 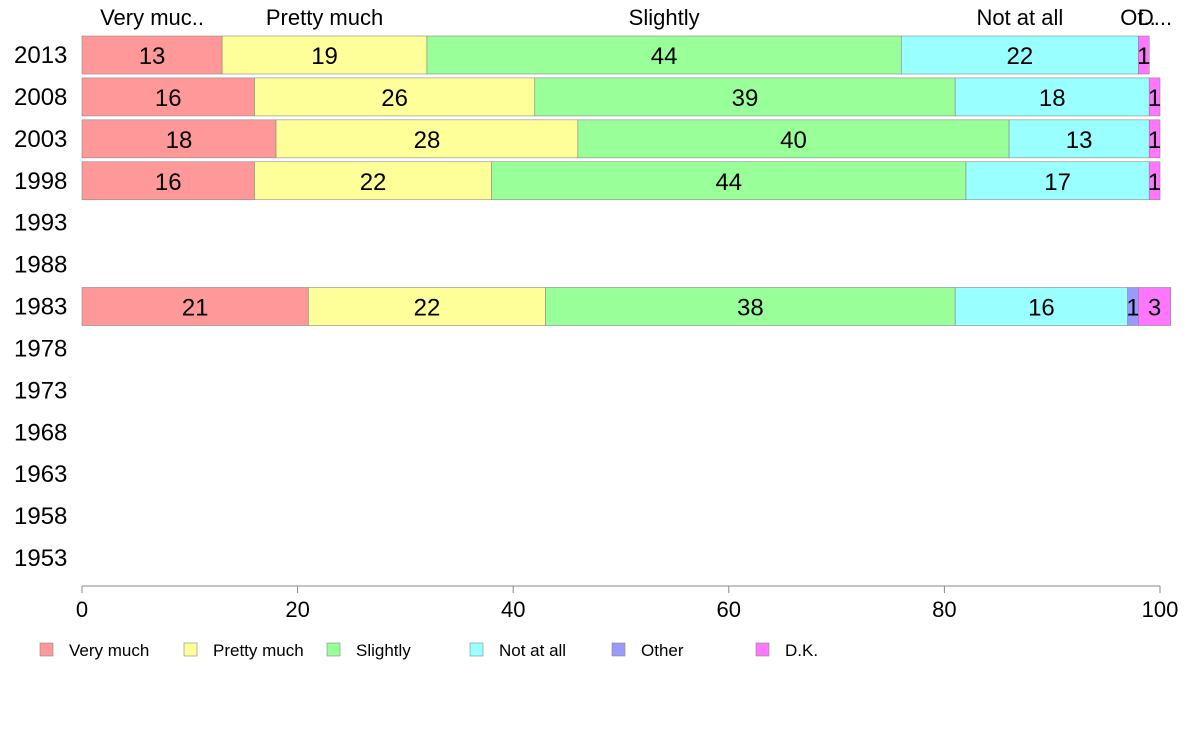 I want to click on year-label: 2003, so click(x=40, y=139).